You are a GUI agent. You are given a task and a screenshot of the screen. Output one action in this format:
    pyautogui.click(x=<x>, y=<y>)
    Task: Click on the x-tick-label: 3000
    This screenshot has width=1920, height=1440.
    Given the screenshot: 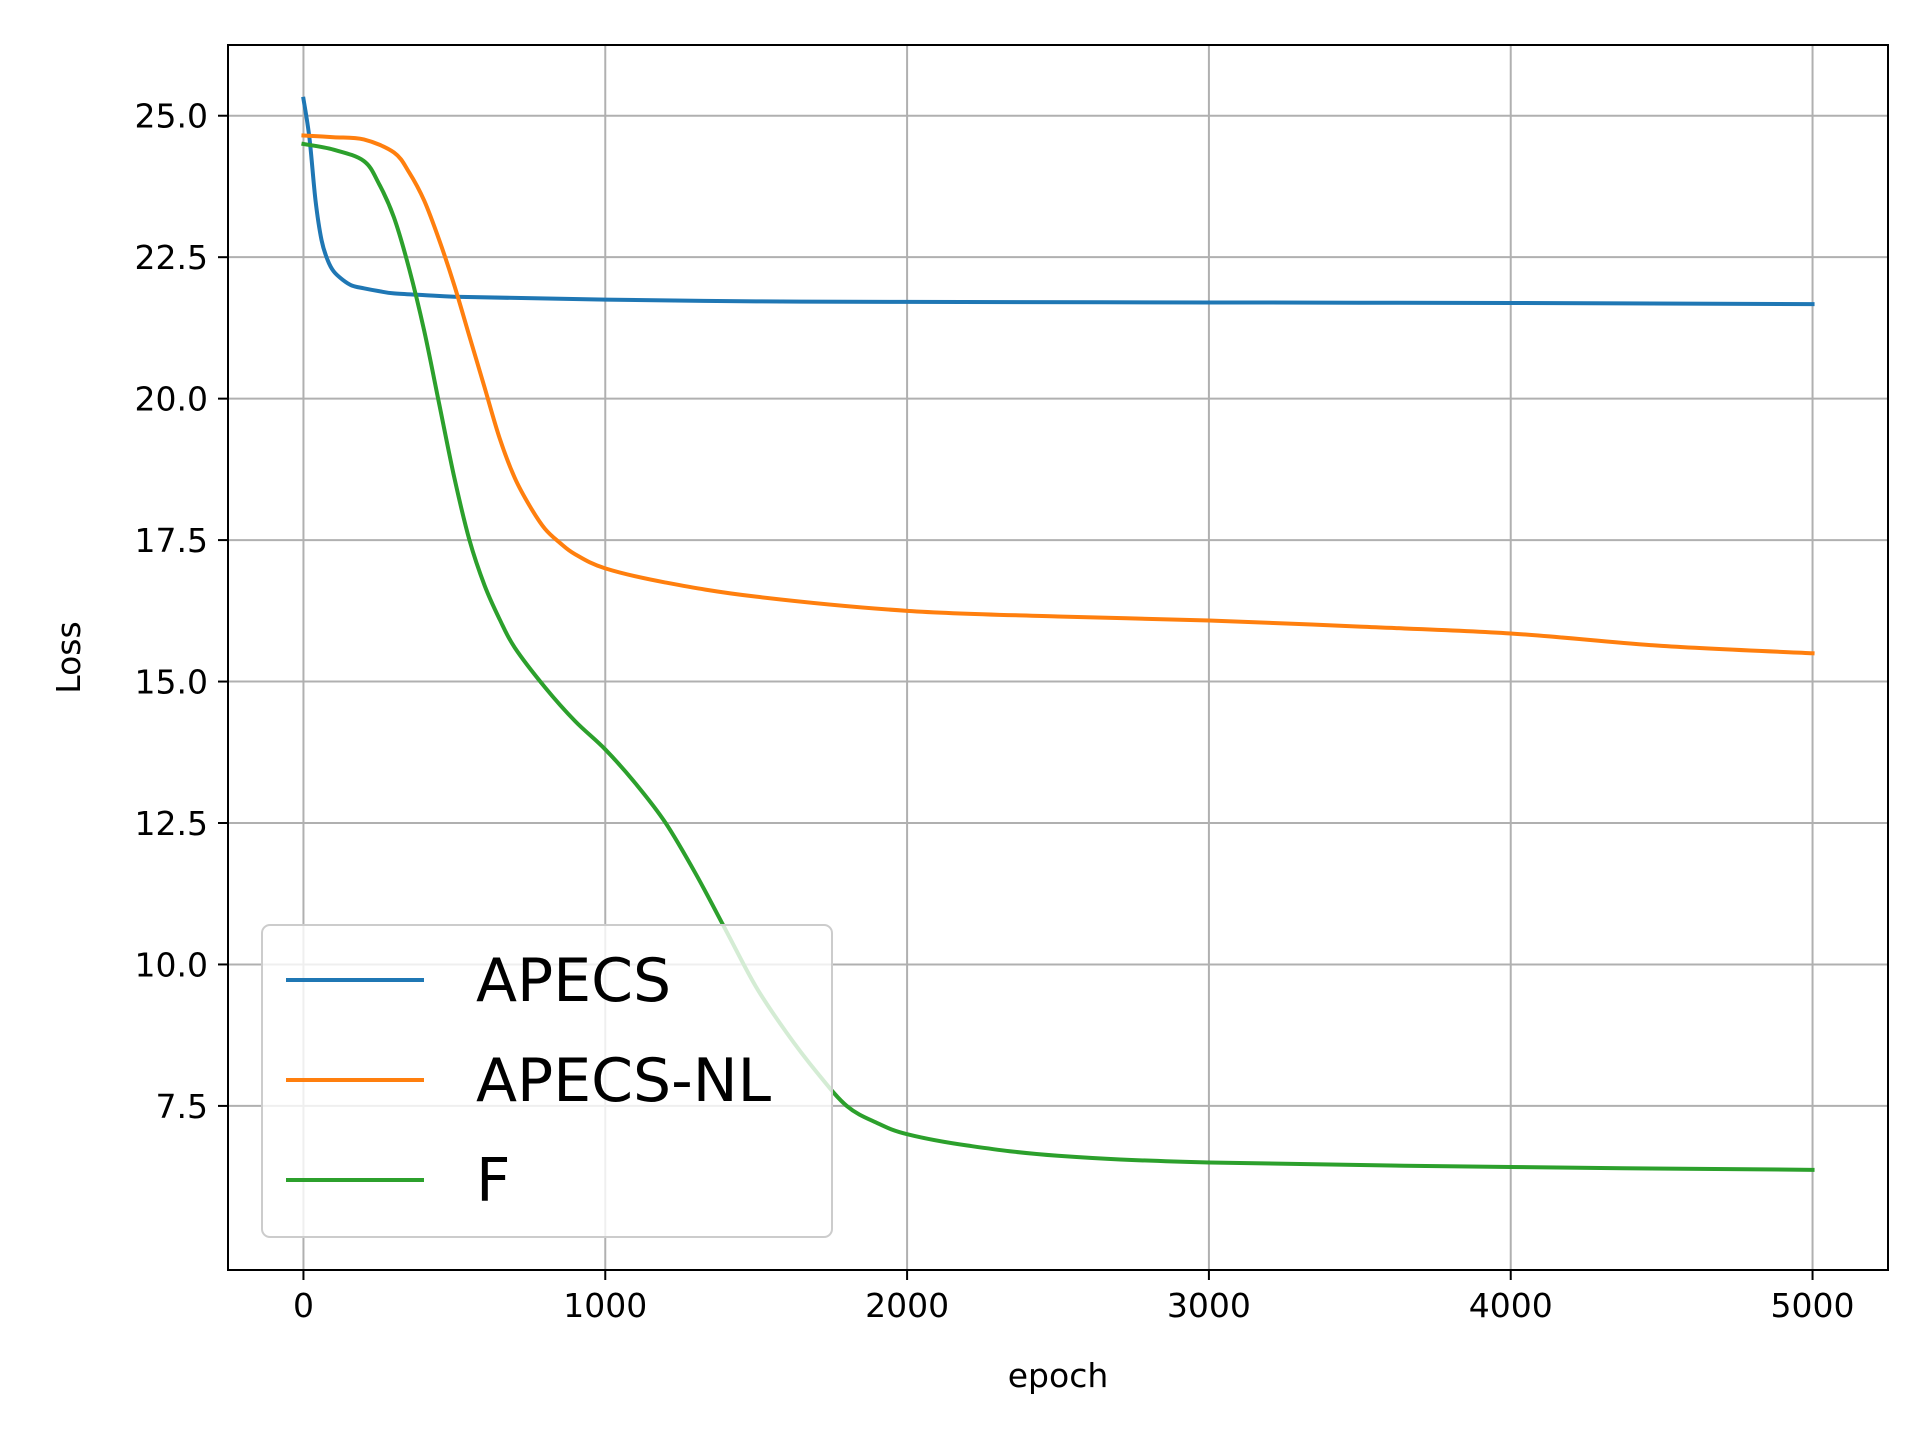 What is the action you would take?
    pyautogui.click(x=1209, y=1305)
    